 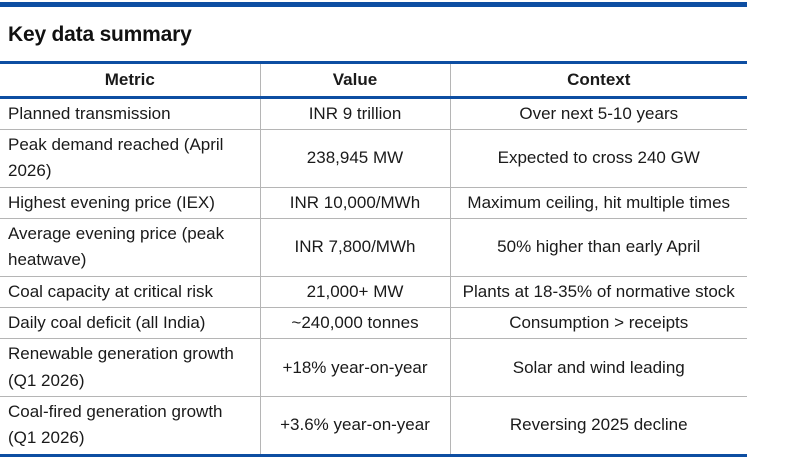 I want to click on cell-value: +3.6% year-on-year, so click(x=354, y=426).